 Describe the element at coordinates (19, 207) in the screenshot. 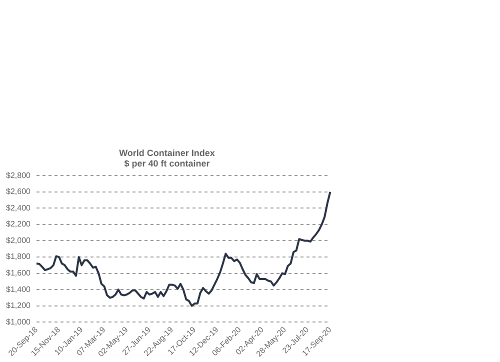

I see `y-tick-label: $2,400` at that location.